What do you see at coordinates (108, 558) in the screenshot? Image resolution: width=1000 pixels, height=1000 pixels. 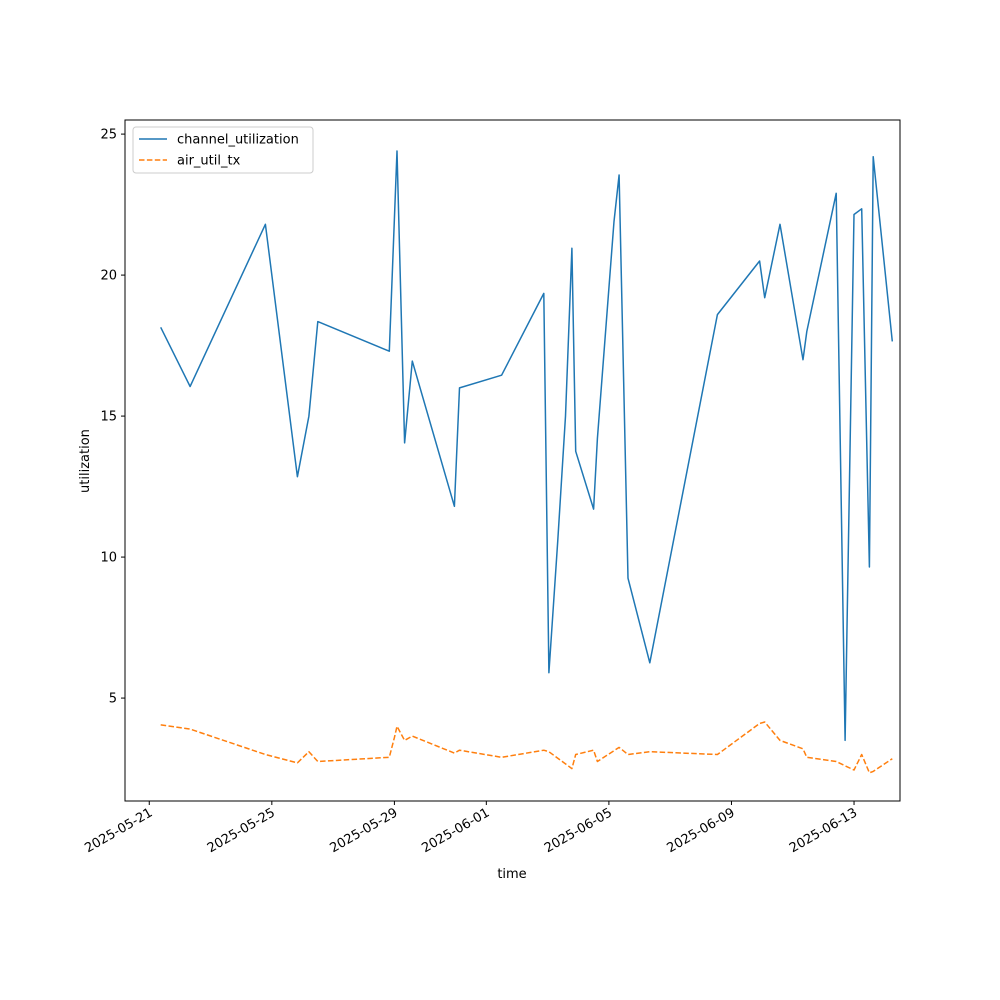 I see `y-tick-label: 10` at bounding box center [108, 558].